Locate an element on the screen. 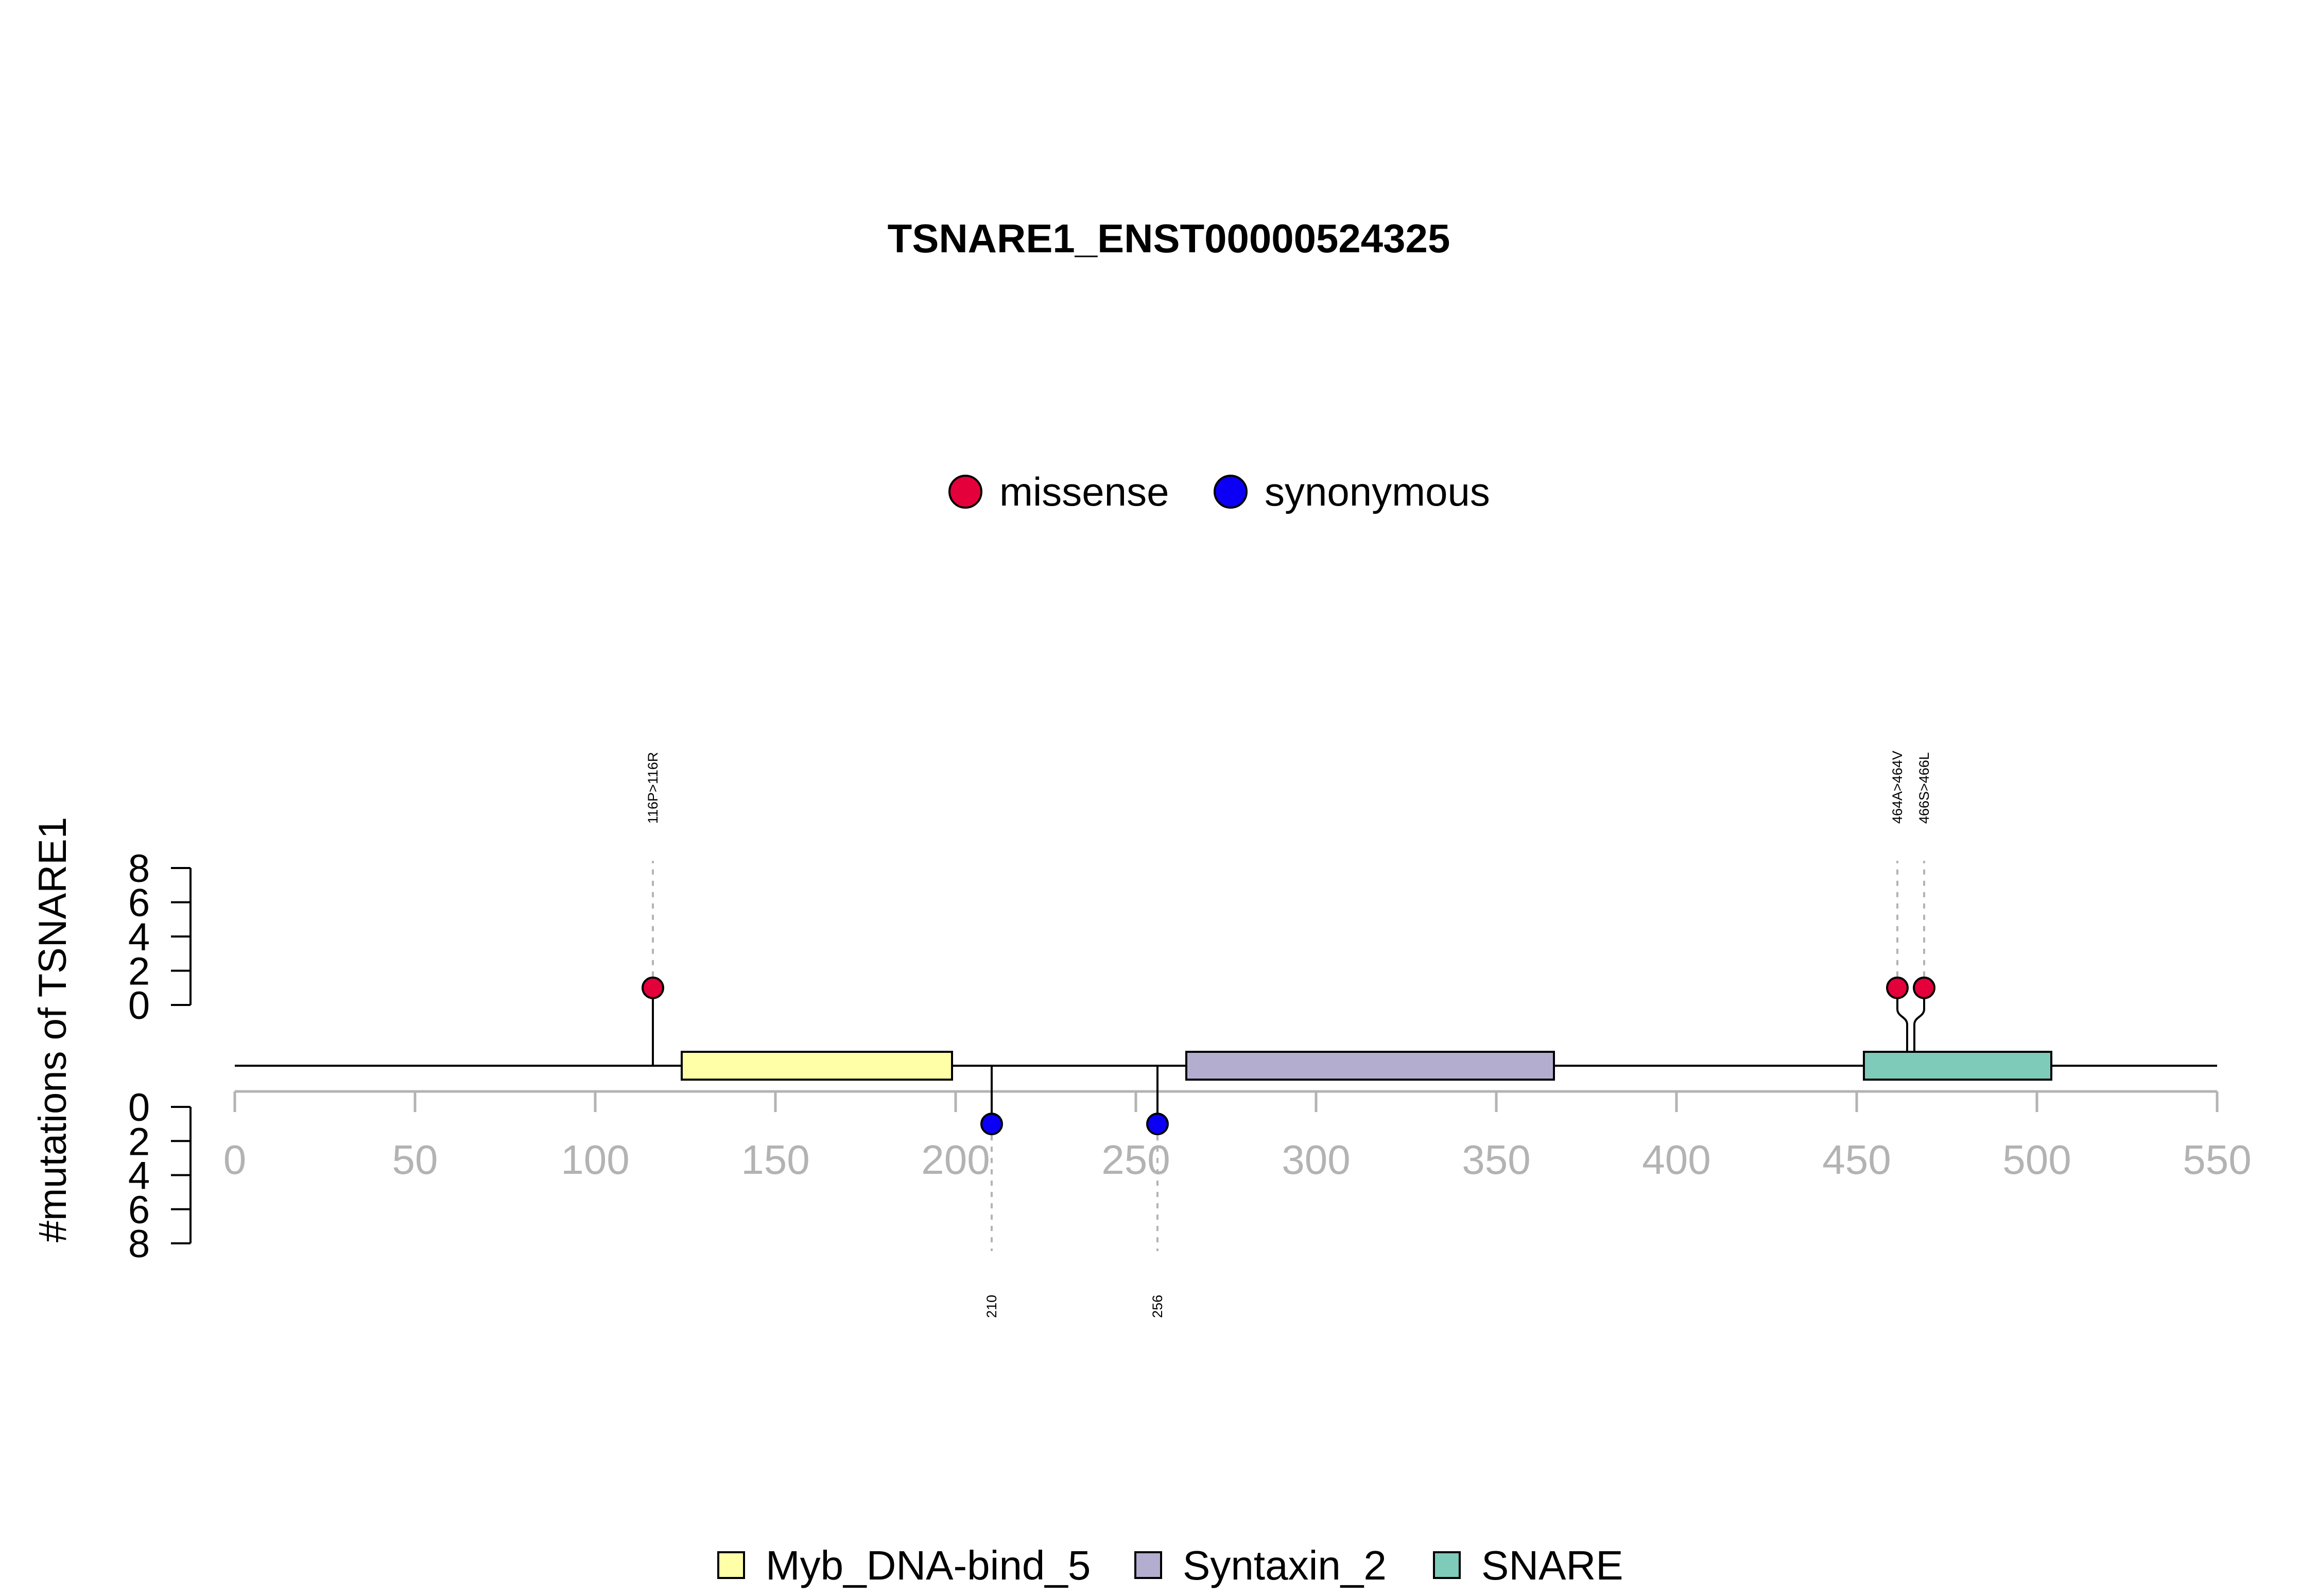 This screenshot has width=2317, height=1596. lower-y-tick-label: 8 is located at coordinates (139, 1244).